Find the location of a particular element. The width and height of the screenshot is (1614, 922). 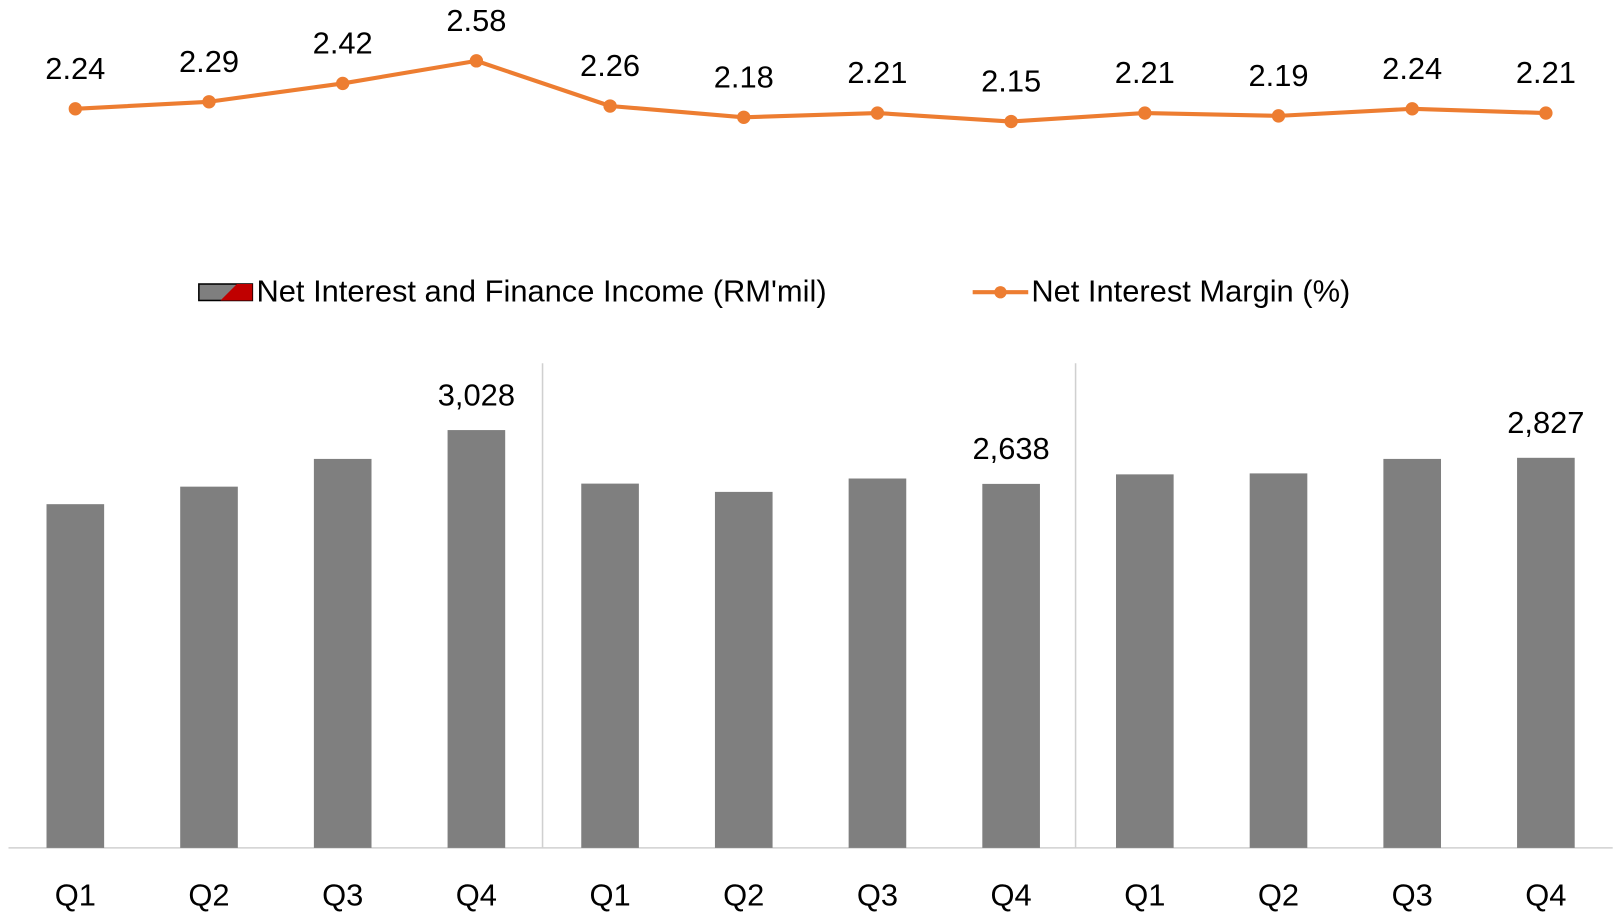

legend-label: Net Interest Margin (%) is located at coordinates (1190, 290).